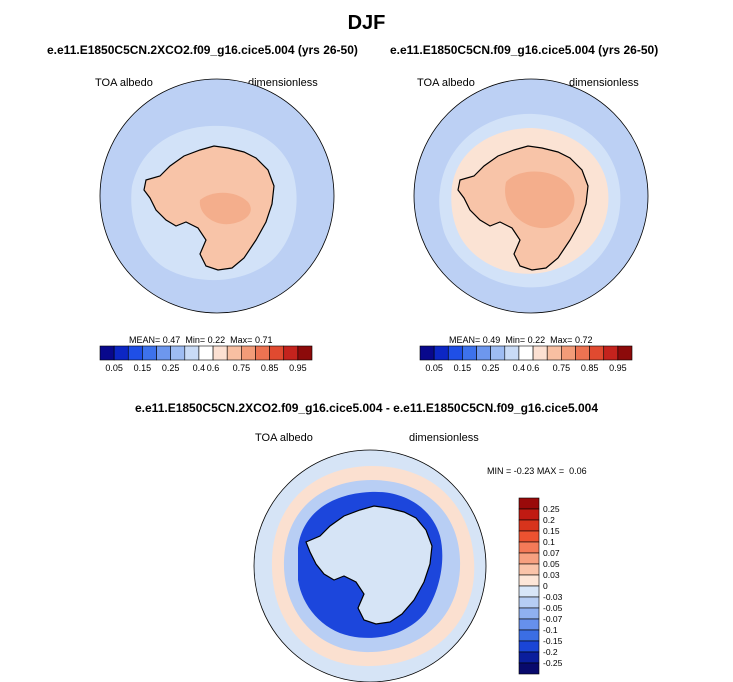 This screenshot has width=733, height=682. Describe the element at coordinates (590, 368) in the screenshot. I see `colorbar-2-tick-label: 0.85` at that location.